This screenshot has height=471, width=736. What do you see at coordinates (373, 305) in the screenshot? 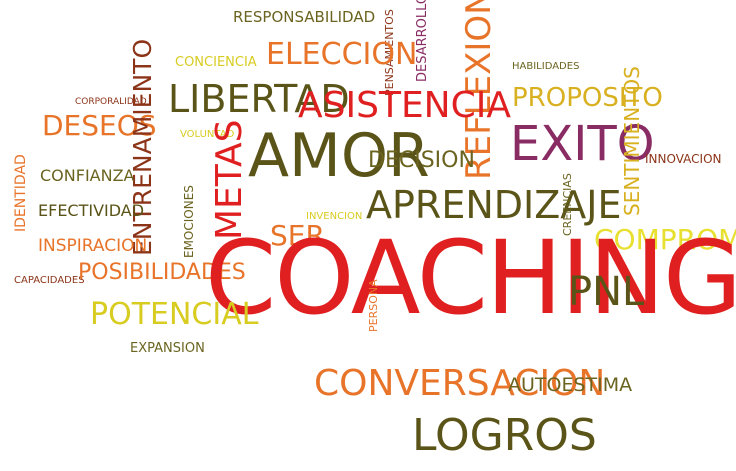
I see `word-persona: PERSONA` at bounding box center [373, 305].